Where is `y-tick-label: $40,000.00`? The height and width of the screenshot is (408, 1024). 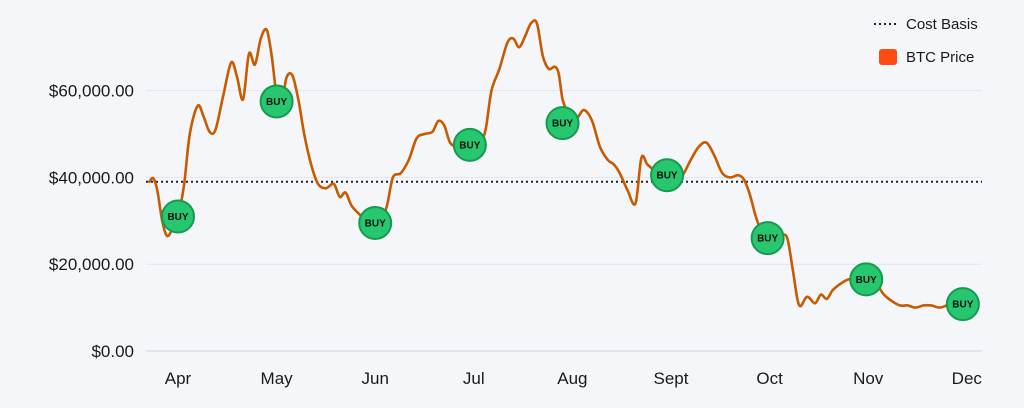
y-tick-label: $40,000.00 is located at coordinates (91, 177).